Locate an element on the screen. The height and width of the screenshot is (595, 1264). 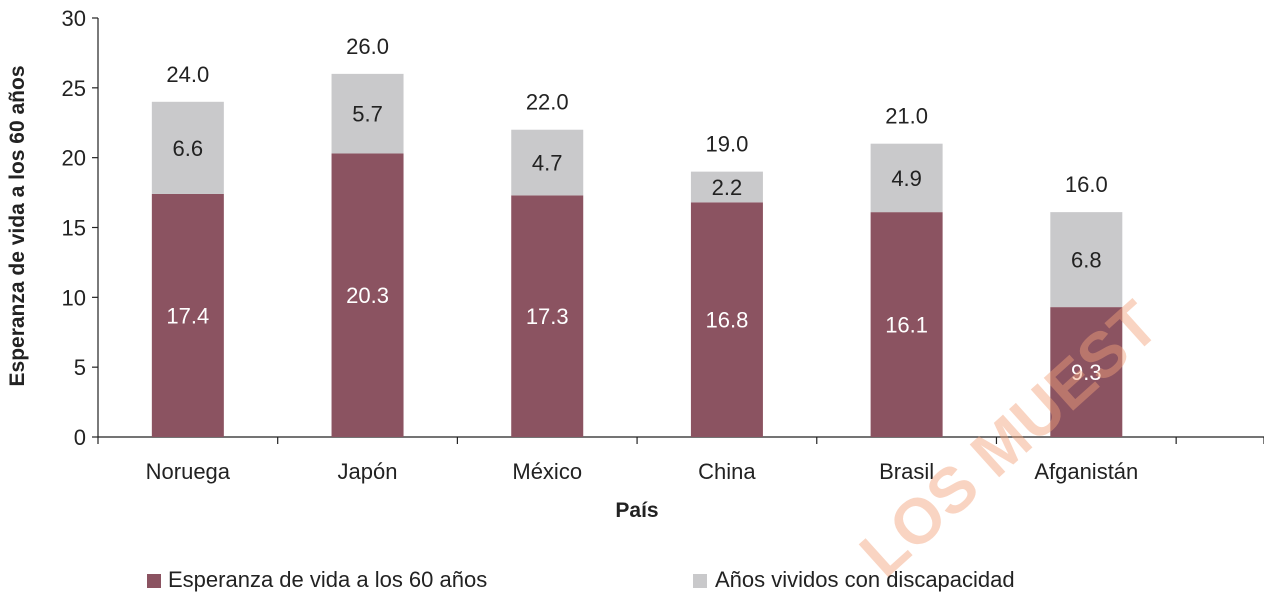
data-label-total: 16.0 is located at coordinates (1086, 184).